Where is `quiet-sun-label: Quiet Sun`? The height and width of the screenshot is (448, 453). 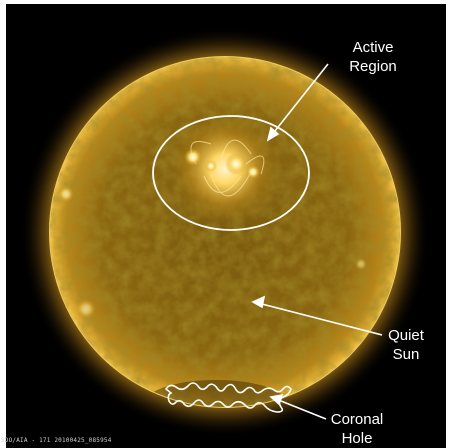
quiet-sun-label: Quiet Sun is located at coordinates (406, 345).